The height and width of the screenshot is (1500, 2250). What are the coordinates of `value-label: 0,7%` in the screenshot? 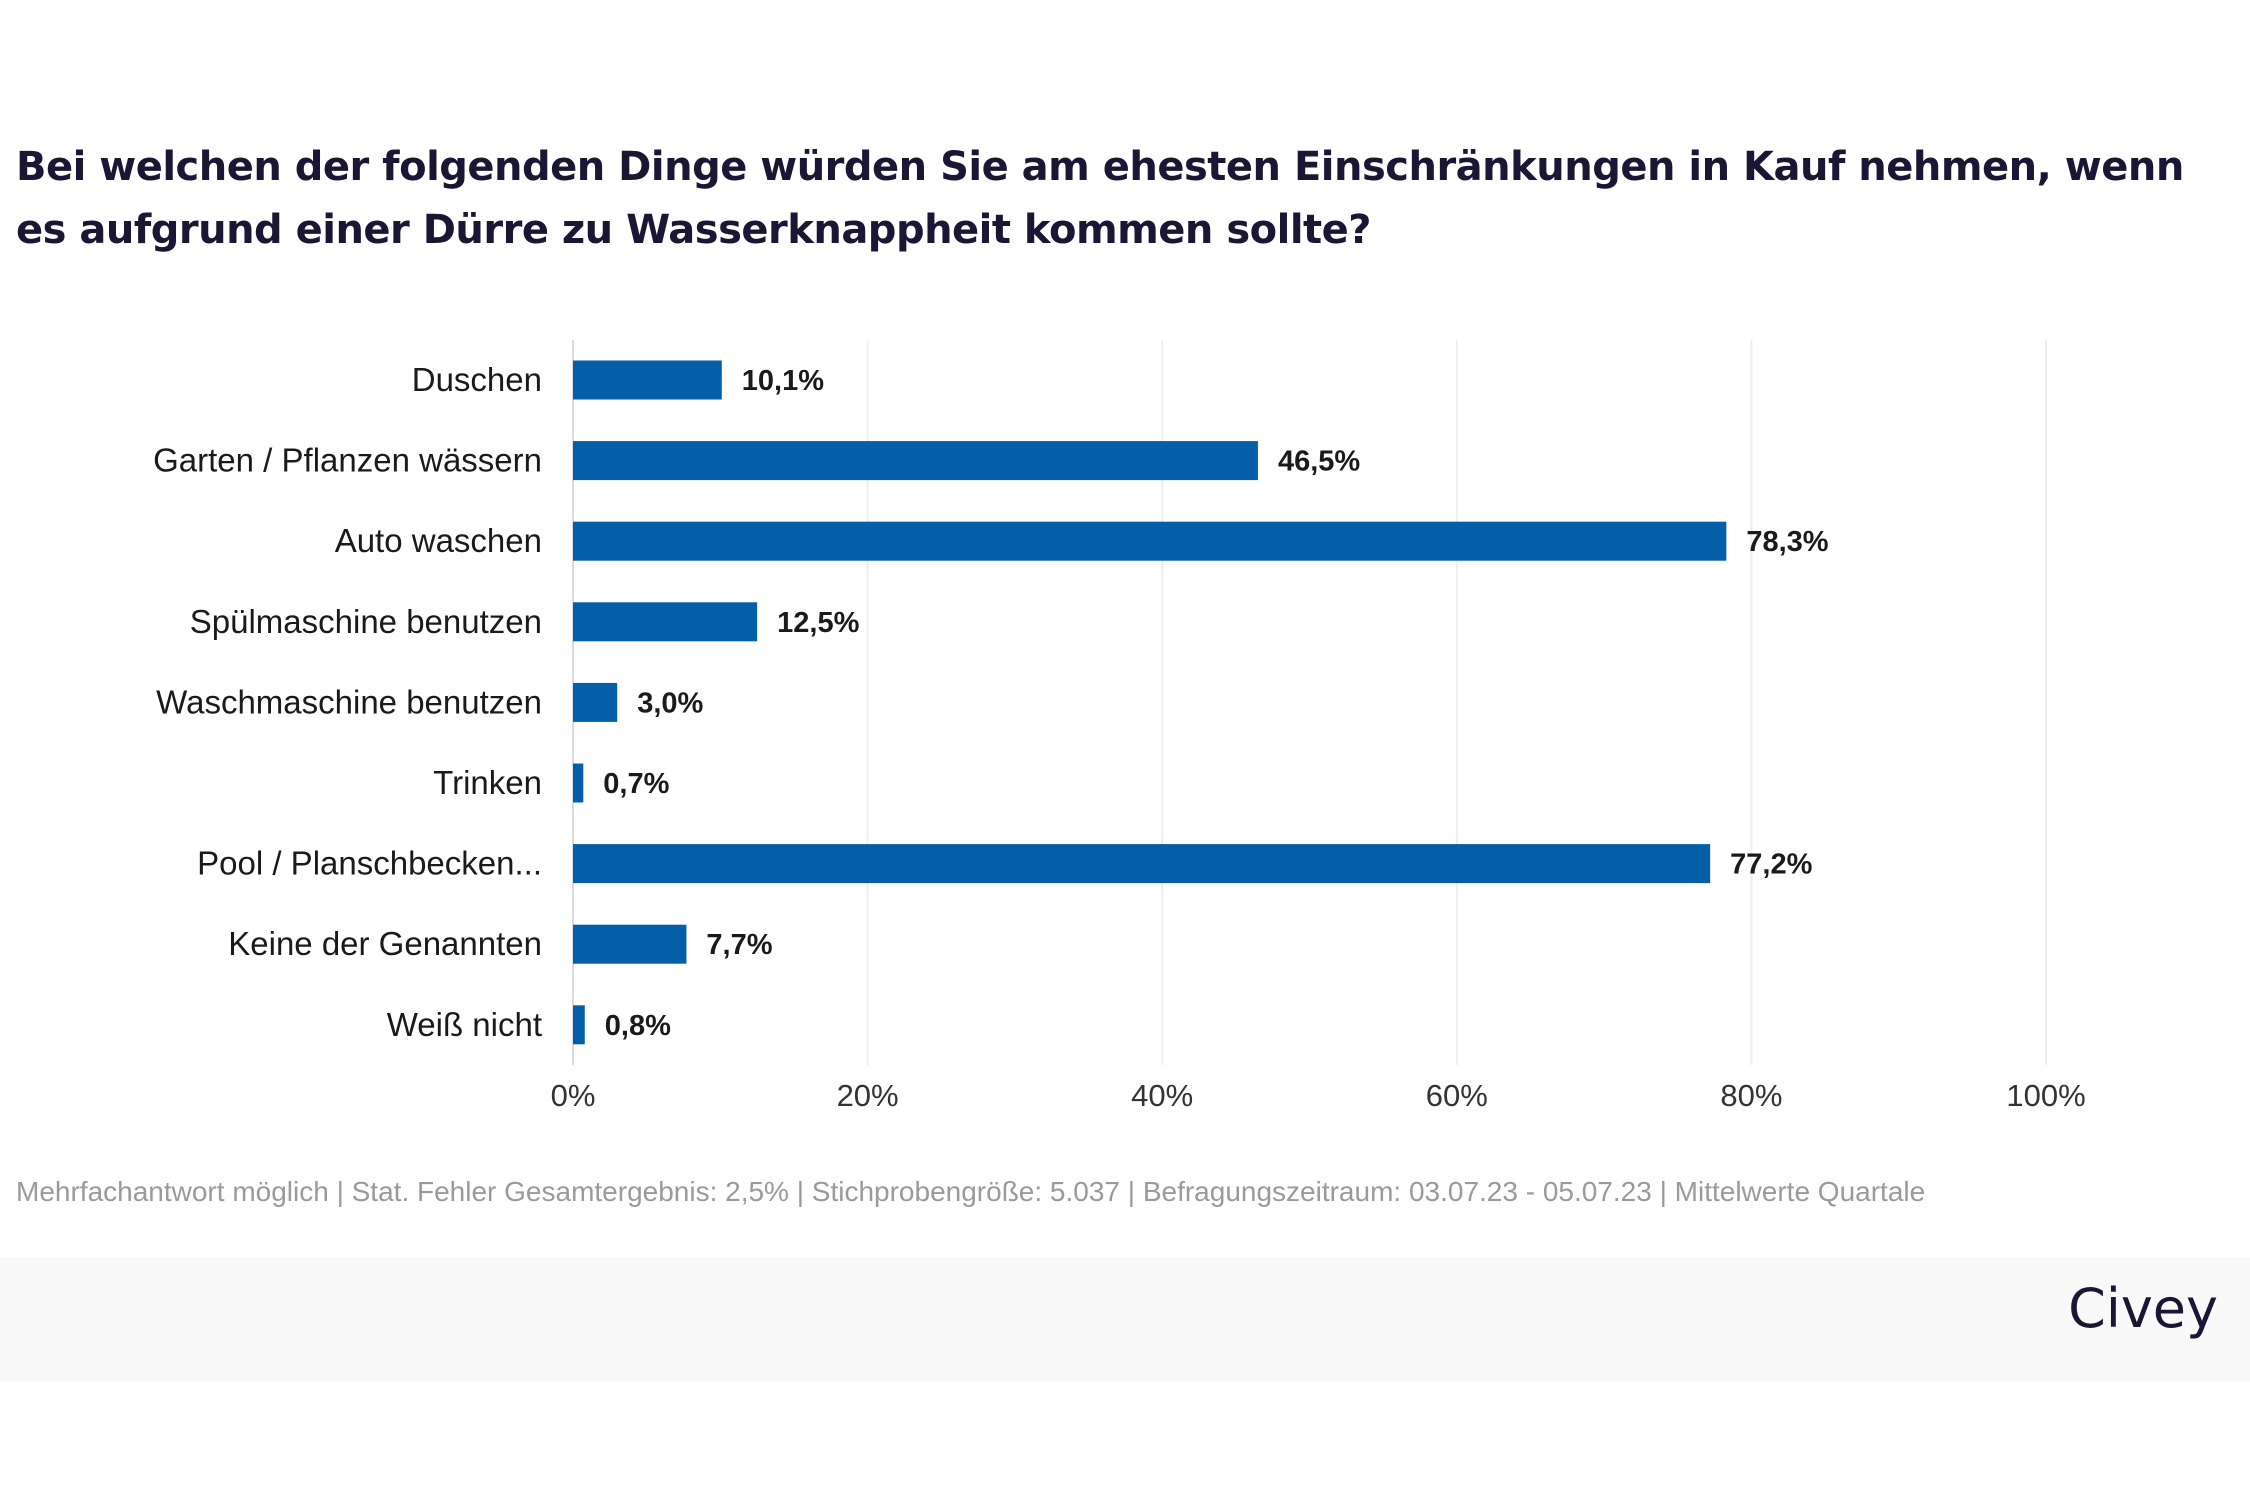 It's located at (636, 784).